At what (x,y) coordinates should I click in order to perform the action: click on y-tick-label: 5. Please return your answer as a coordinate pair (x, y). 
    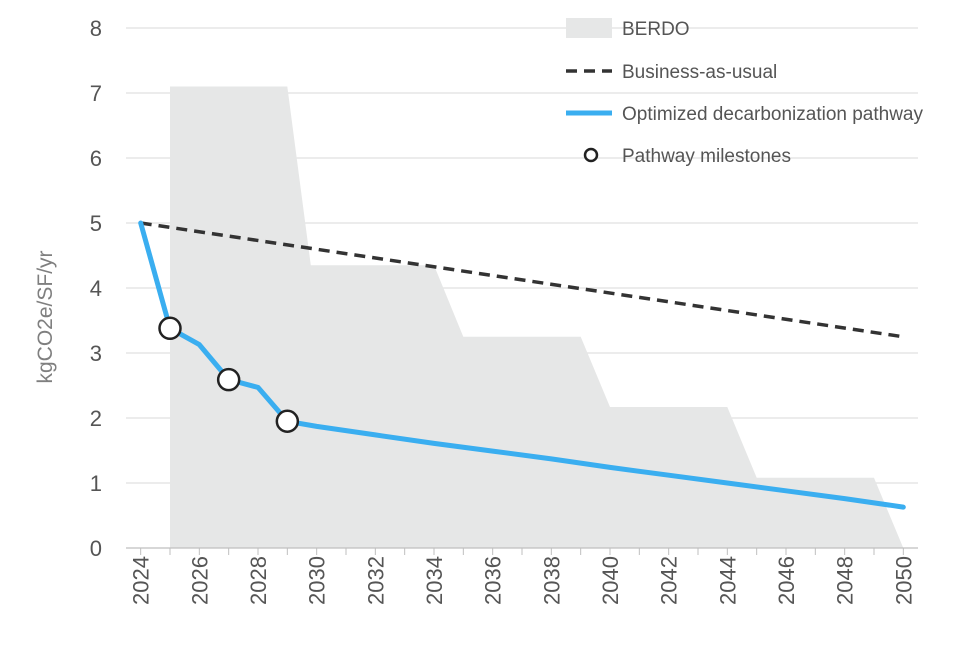
    Looking at the image, I should click on (96, 223).